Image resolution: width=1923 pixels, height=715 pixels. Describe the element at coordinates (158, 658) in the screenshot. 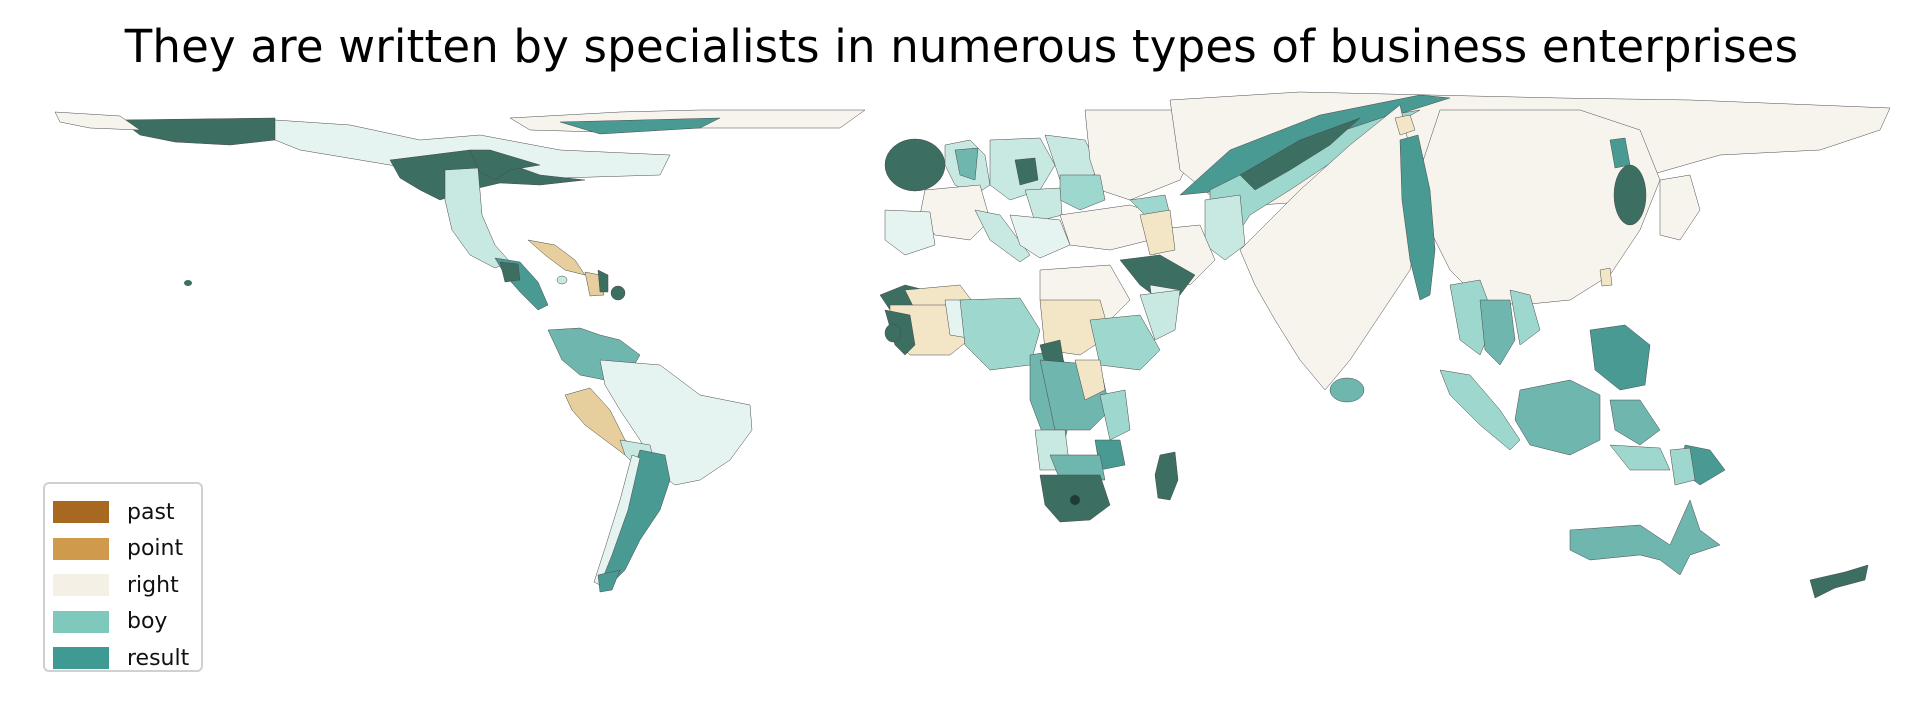

I see `legend-label-result: result` at that location.